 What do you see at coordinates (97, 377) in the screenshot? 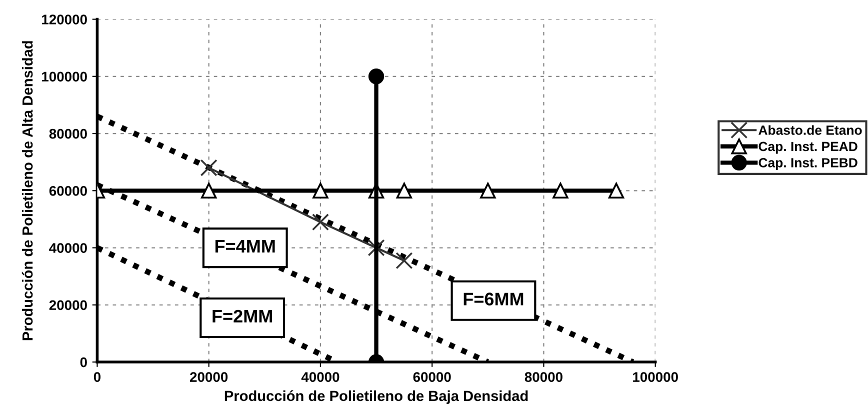
I see `x-tick-label: 0` at bounding box center [97, 377].